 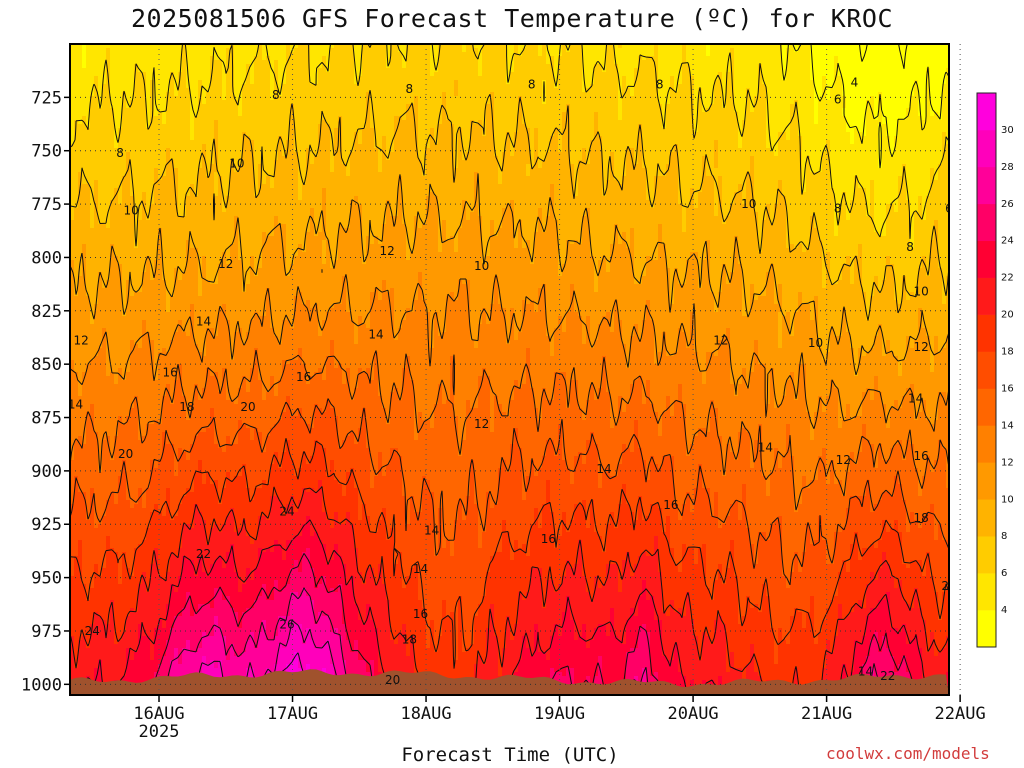 I want to click on colorbar-tick-label: 4, so click(x=1004, y=610).